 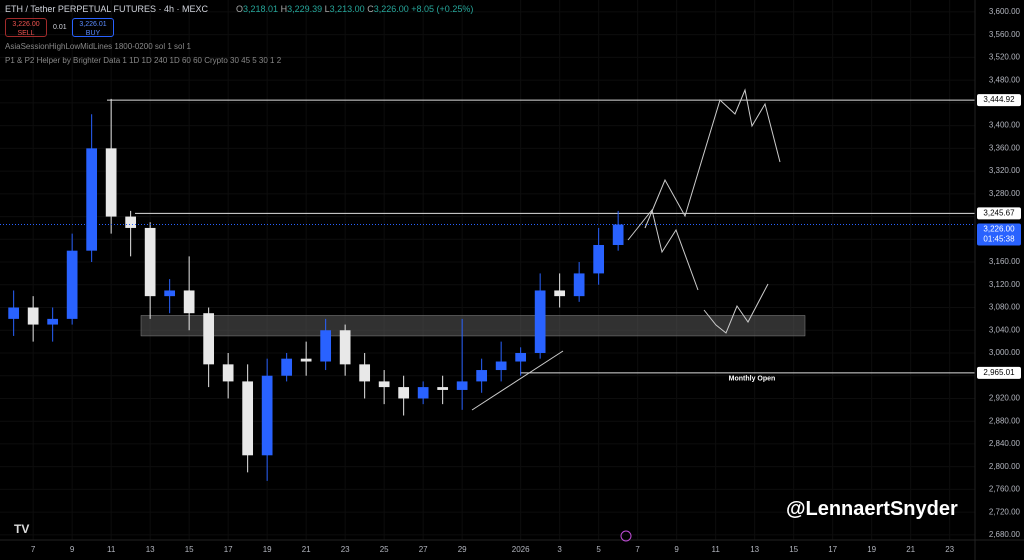 What do you see at coordinates (999, 239) in the screenshot?
I see `countdown: 01:45:38` at bounding box center [999, 239].